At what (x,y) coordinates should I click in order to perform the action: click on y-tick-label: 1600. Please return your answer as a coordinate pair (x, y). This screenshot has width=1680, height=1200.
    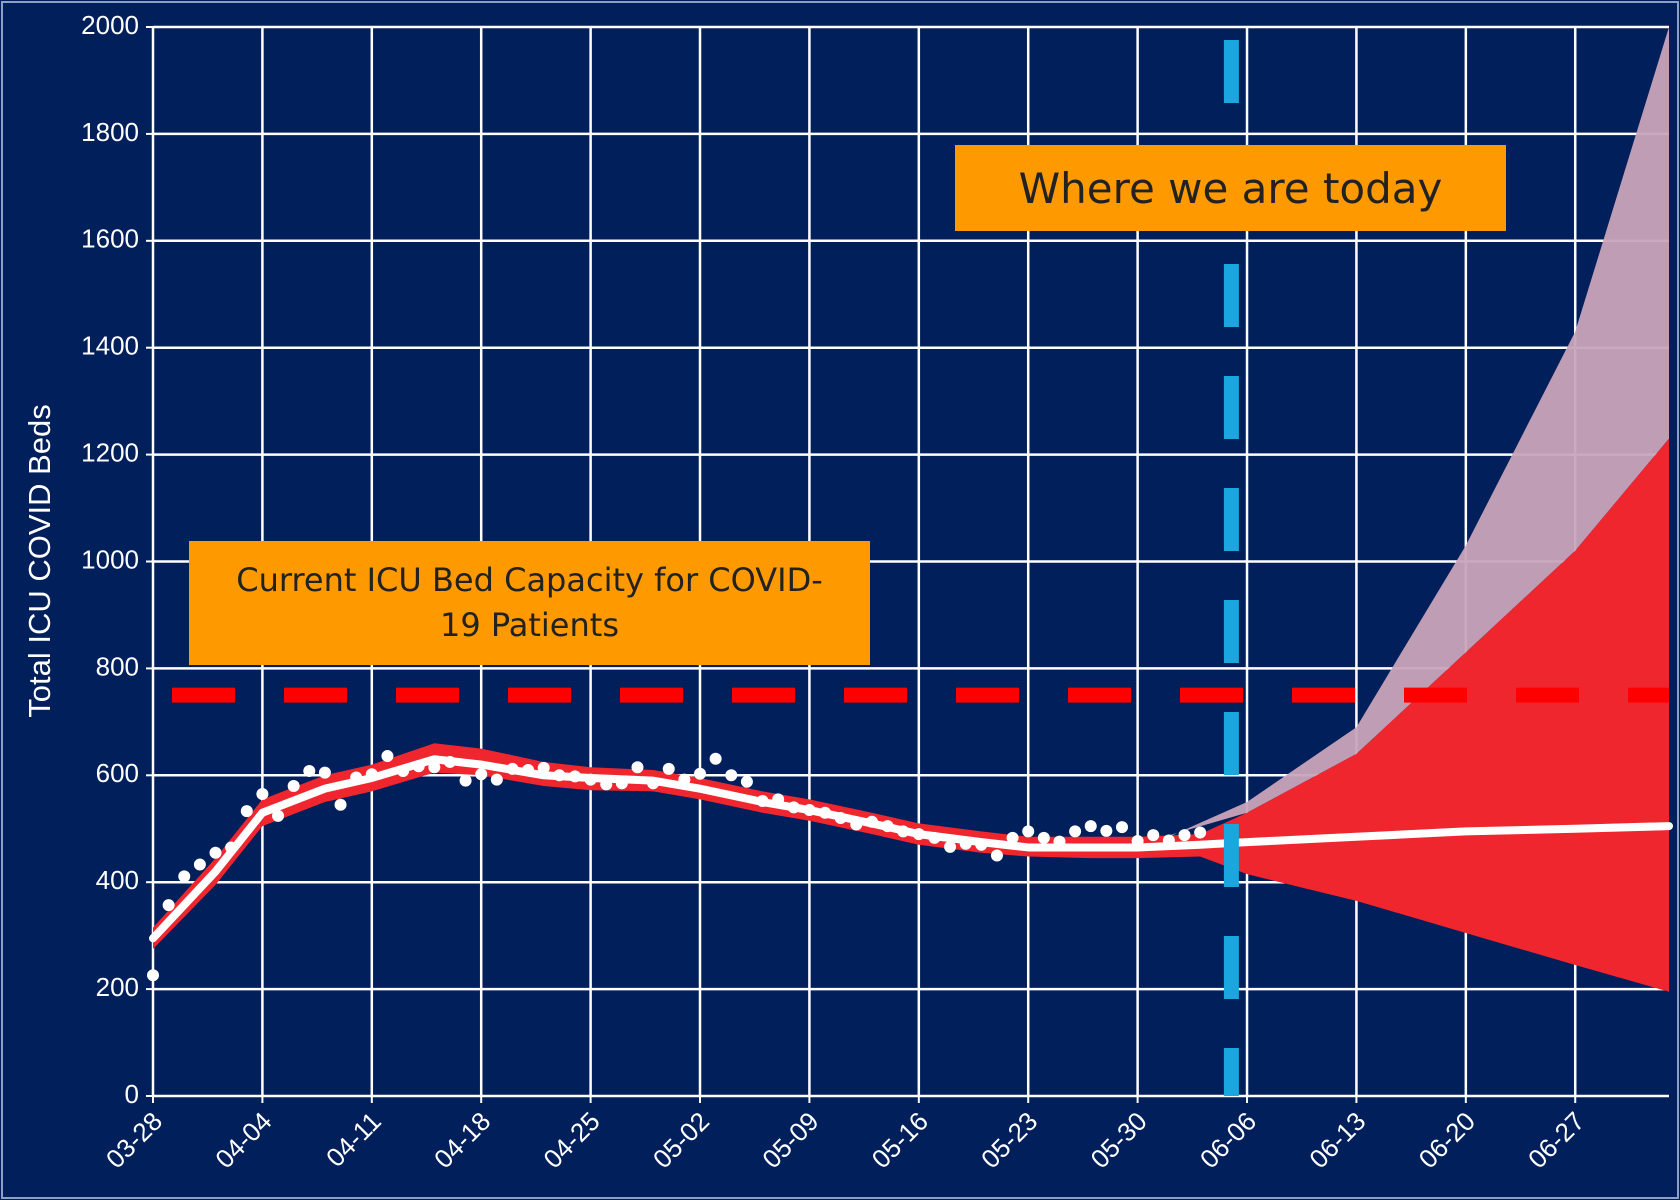
    Looking at the image, I should click on (110, 239).